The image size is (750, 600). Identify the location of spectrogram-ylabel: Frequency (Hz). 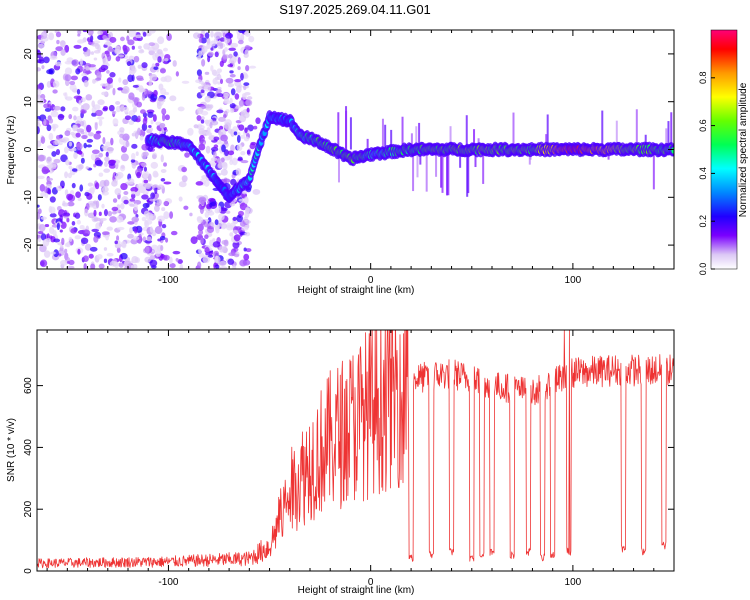
(11, 150).